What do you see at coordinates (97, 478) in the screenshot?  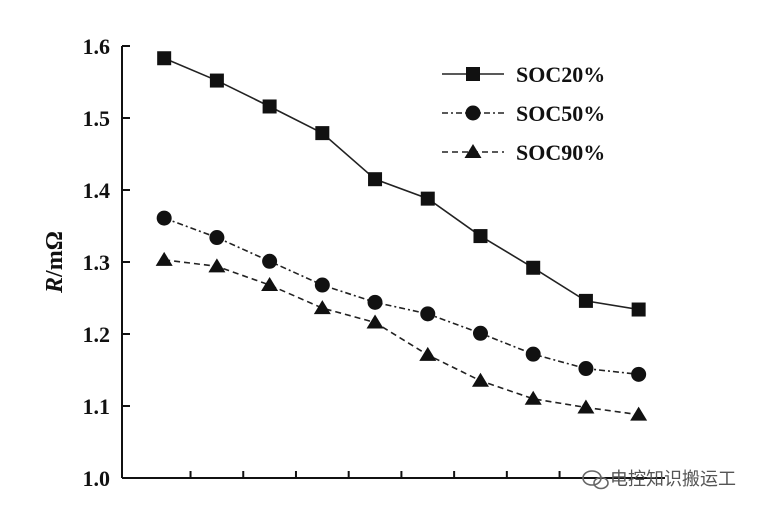 I see `y-tick-label: 1.0` at bounding box center [97, 478].